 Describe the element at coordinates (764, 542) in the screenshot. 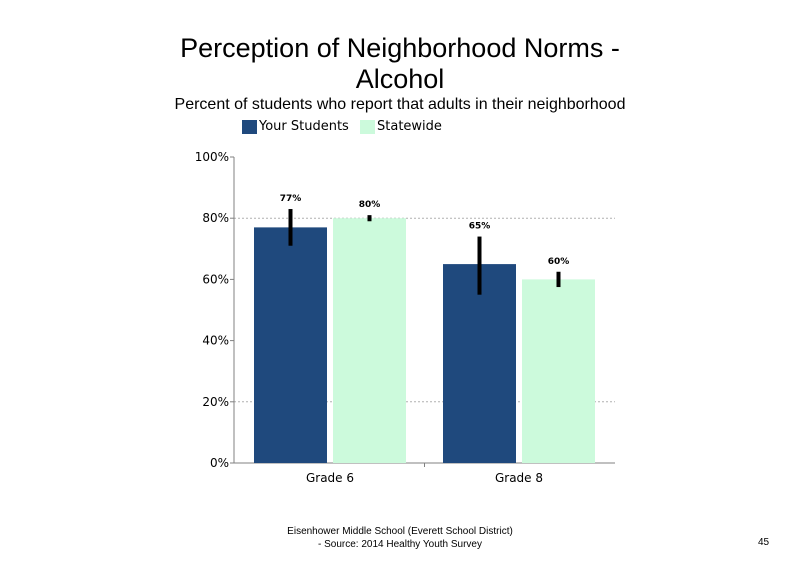

I see `page-number: 45` at that location.